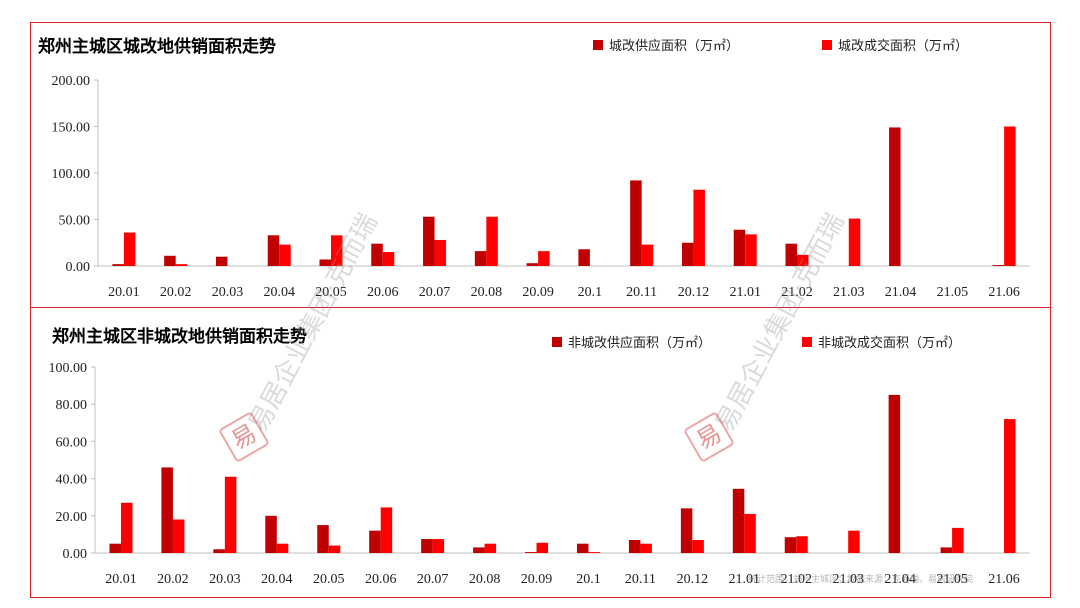 This screenshot has height=608, width=1080. Describe the element at coordinates (75, 554) in the screenshot. I see `y-tick-label: 0.00` at that location.